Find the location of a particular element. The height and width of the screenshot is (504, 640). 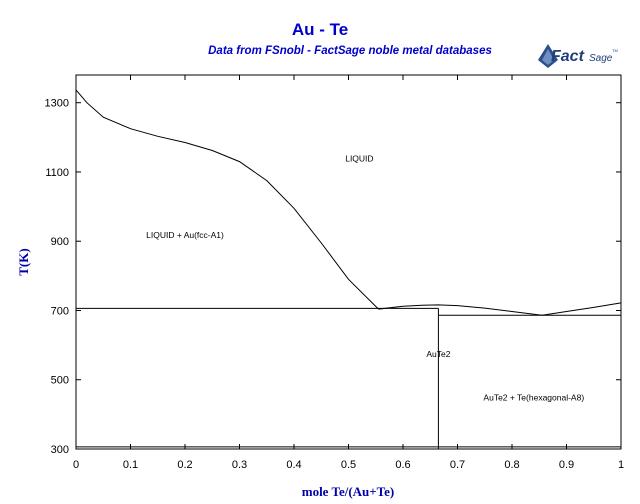

x-tick-label: 1 is located at coordinates (621, 465).